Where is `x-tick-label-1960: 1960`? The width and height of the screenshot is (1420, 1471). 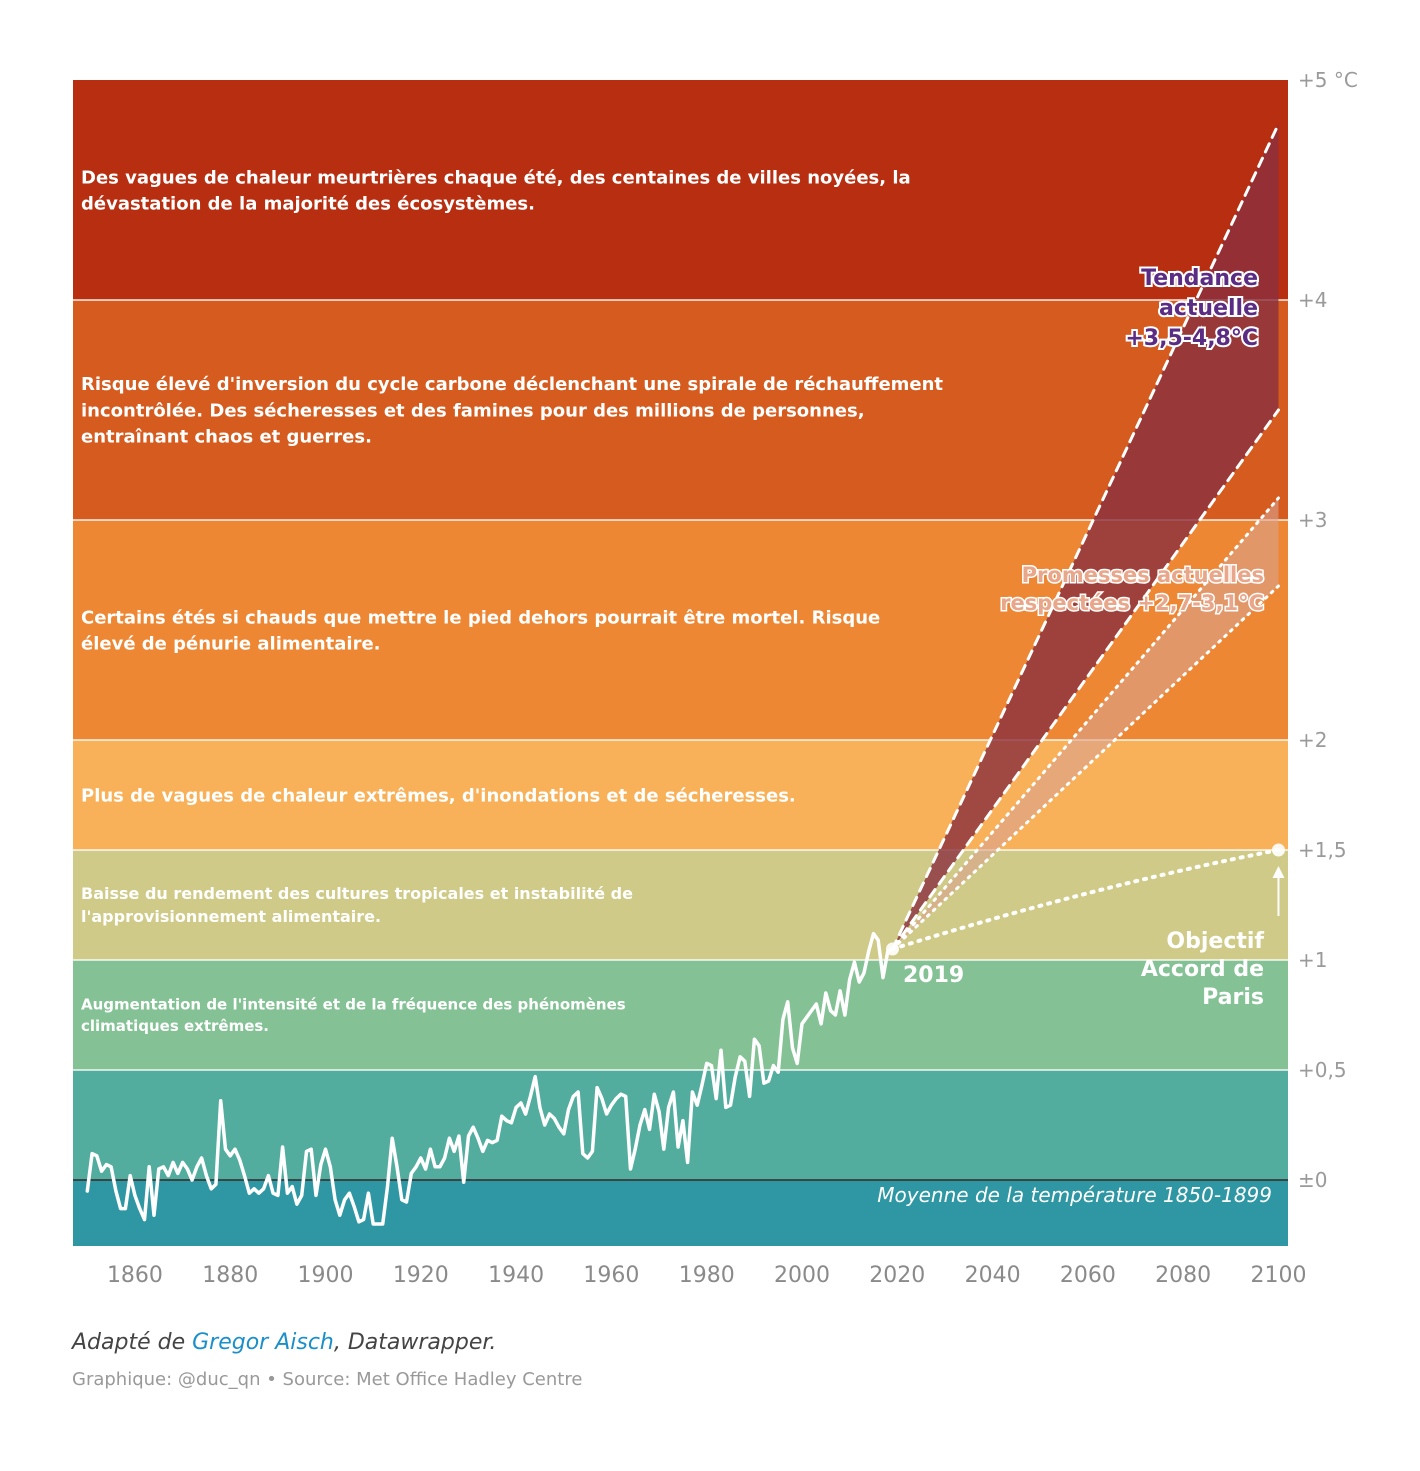
x-tick-label-1960: 1960 is located at coordinates (611, 1275).